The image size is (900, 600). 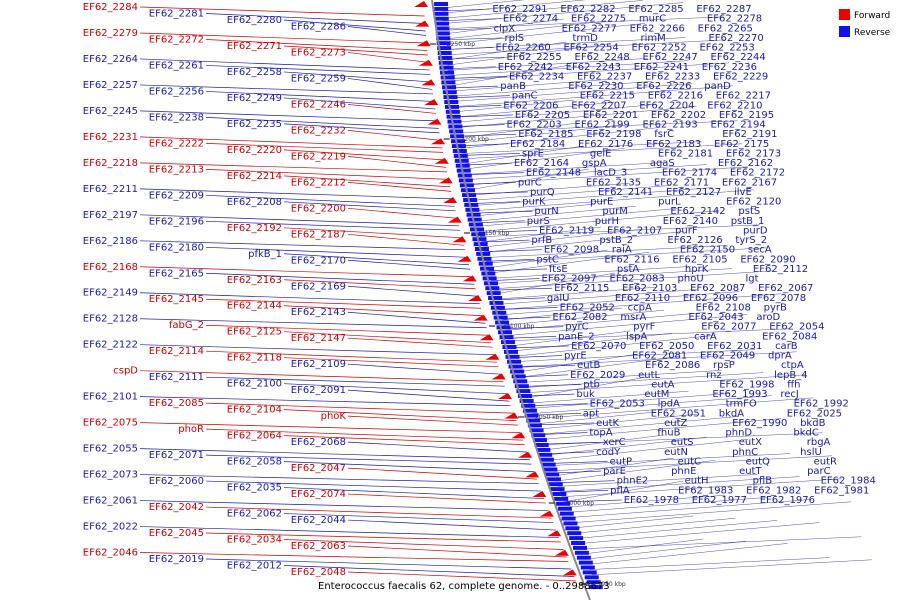 I want to click on gene-label: EF62_2219, so click(x=318, y=156).